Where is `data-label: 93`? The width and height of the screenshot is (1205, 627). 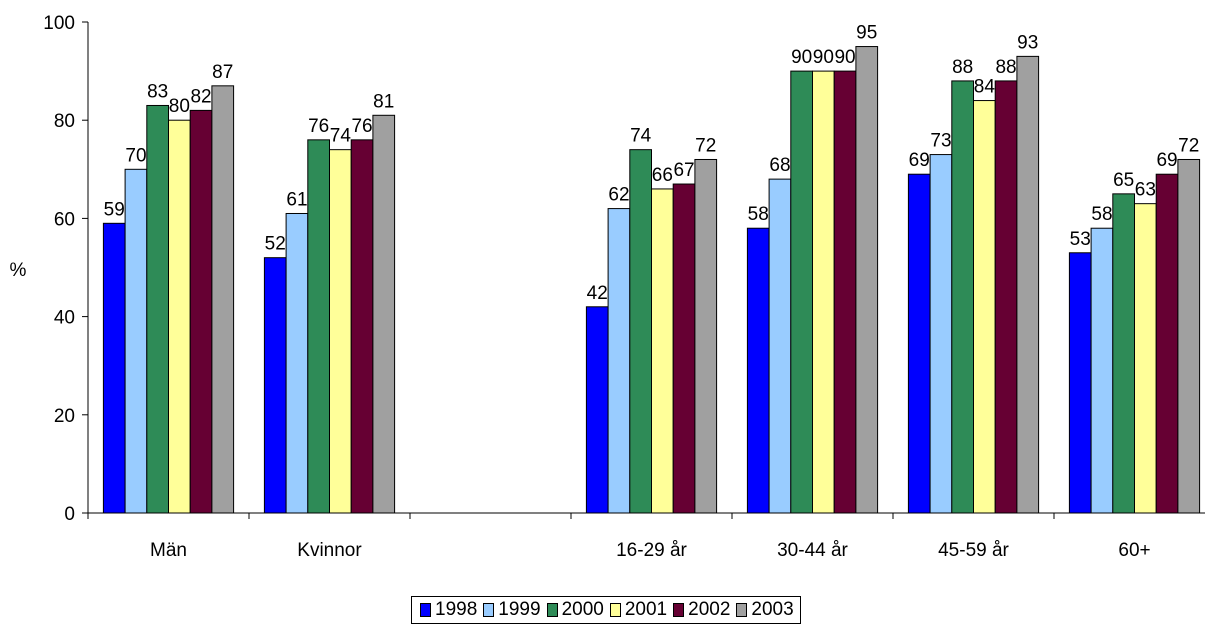 data-label: 93 is located at coordinates (1027, 42).